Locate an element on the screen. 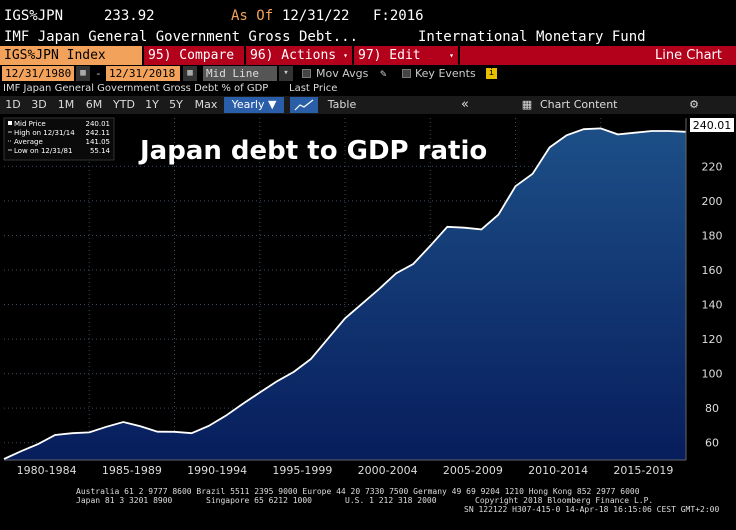  compare-button: 95) Compare is located at coordinates (194, 55).